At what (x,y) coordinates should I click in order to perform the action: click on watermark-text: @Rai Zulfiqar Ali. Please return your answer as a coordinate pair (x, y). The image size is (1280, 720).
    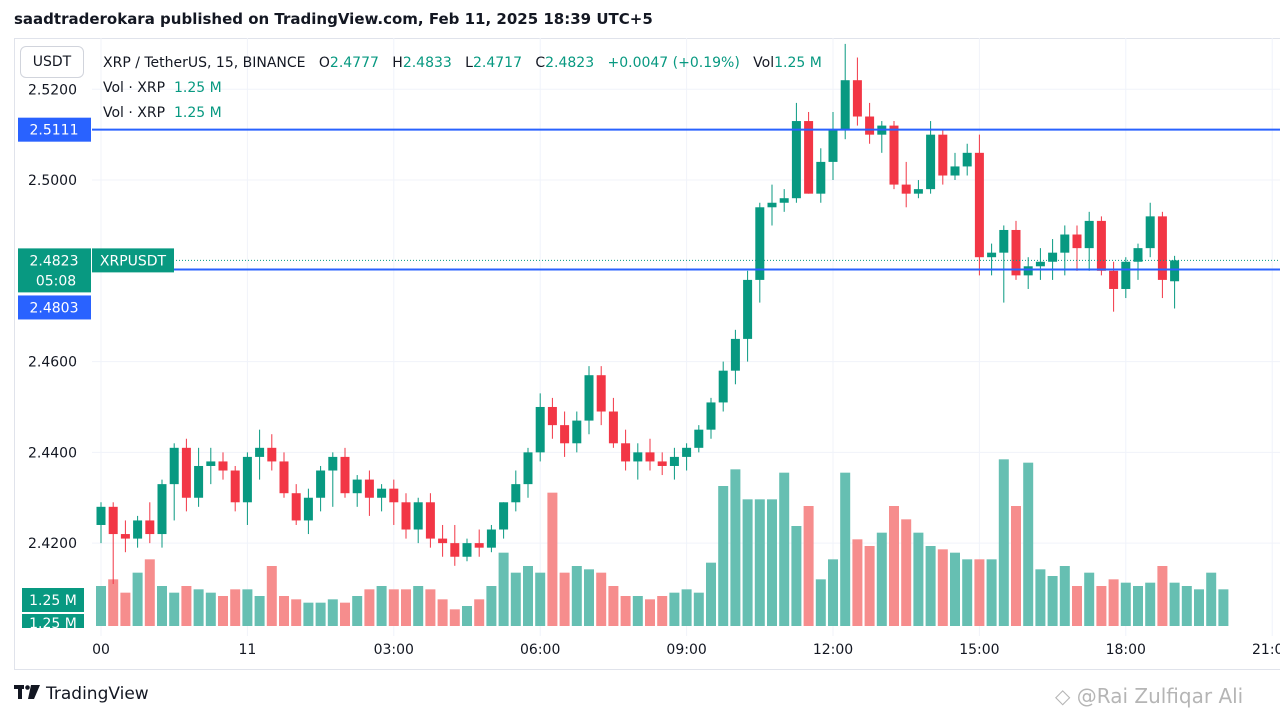
    Looking at the image, I should click on (1160, 696).